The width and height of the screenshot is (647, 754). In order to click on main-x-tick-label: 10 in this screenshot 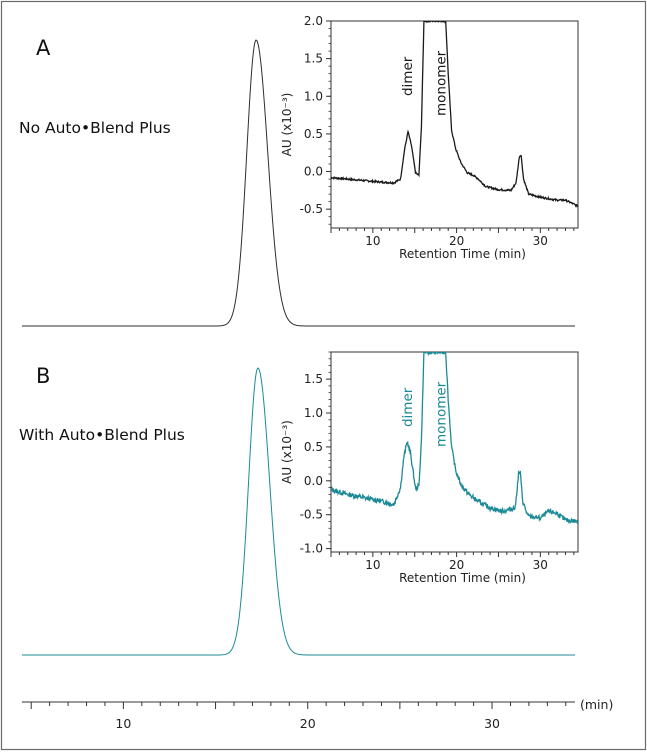, I will do `click(123, 723)`.